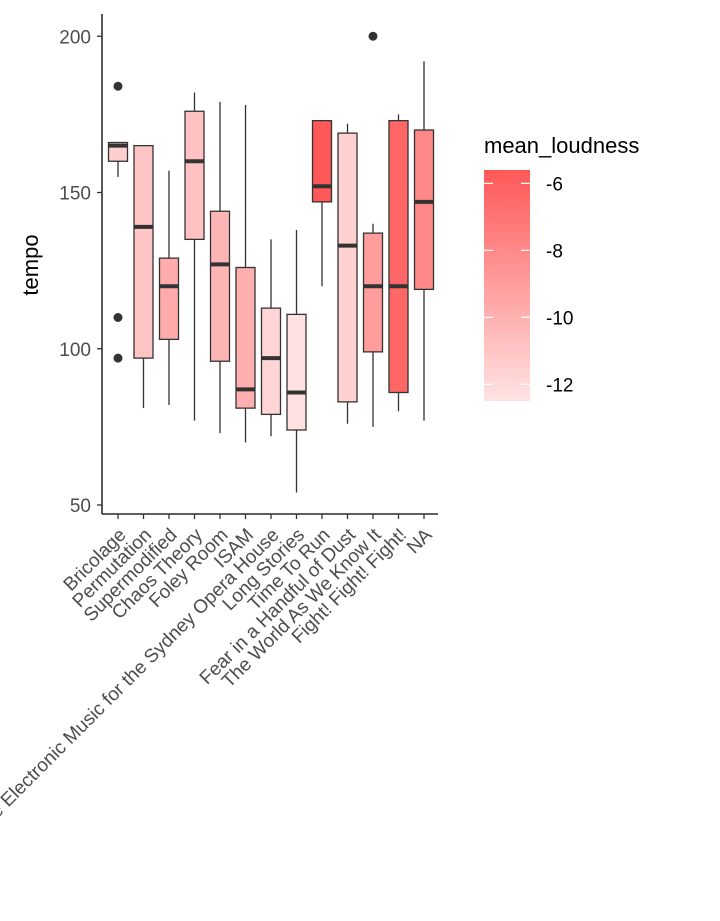 The width and height of the screenshot is (720, 921). Describe the element at coordinates (30, 264) in the screenshot. I see `y-axis-title: tempo` at that location.